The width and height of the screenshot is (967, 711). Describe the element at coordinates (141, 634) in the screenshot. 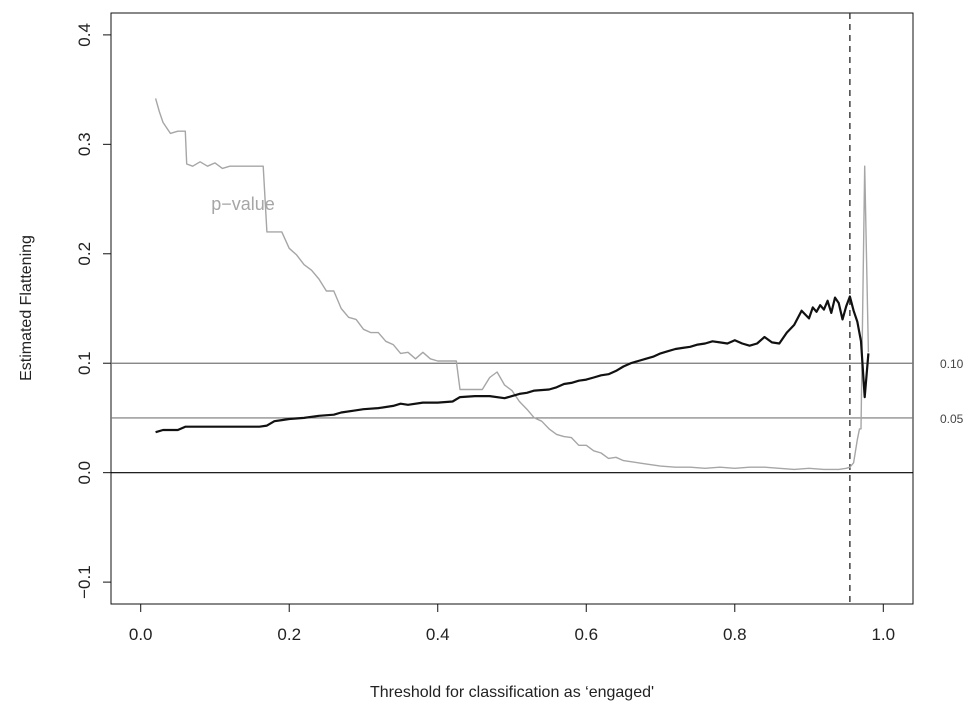

I see `x-tick-label: 0.0` at that location.